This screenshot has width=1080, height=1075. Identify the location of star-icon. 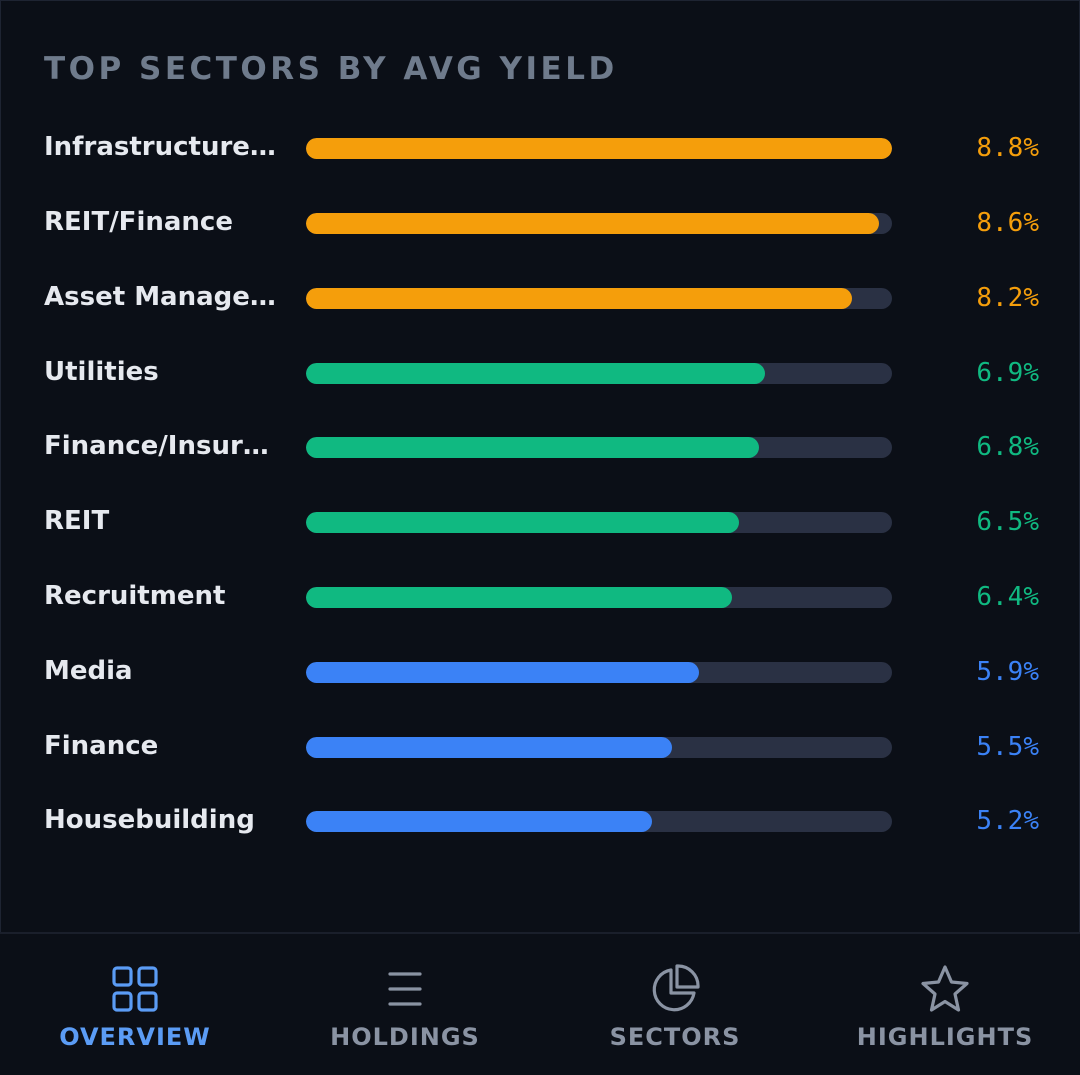
(945, 988).